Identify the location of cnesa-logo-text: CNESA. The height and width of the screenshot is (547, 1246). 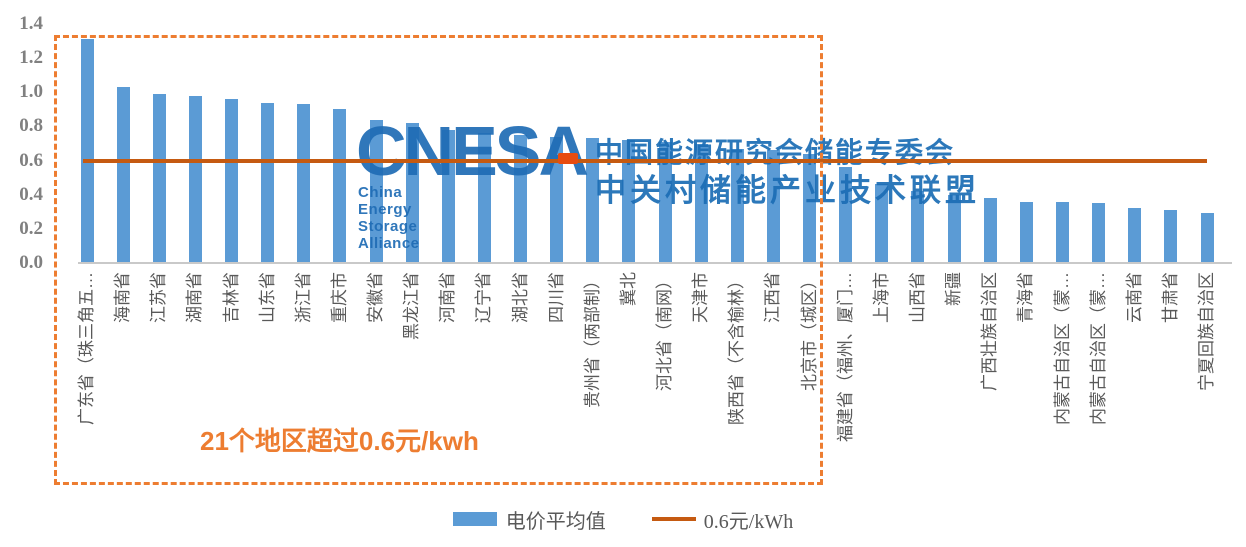
(472, 151).